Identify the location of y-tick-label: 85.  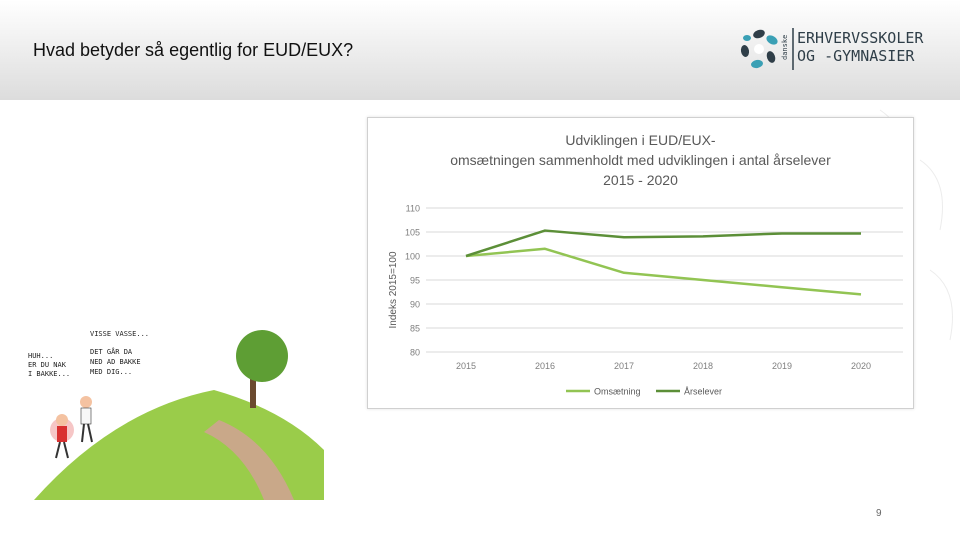
(415, 329).